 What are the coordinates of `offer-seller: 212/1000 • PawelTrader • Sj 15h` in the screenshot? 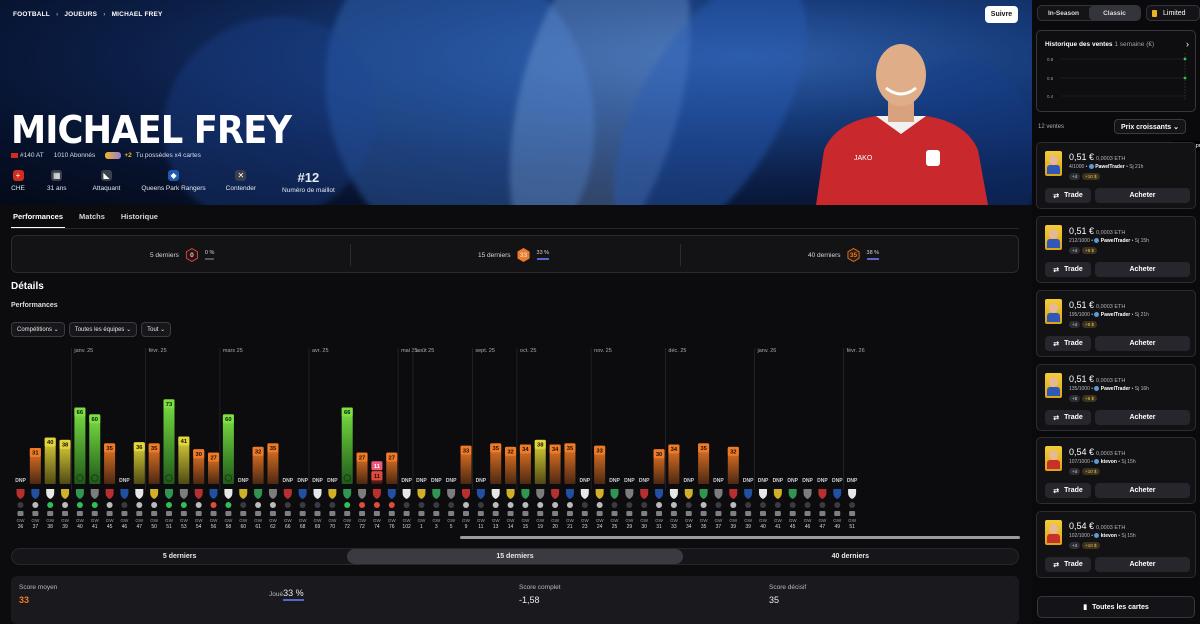 It's located at (1109, 241).